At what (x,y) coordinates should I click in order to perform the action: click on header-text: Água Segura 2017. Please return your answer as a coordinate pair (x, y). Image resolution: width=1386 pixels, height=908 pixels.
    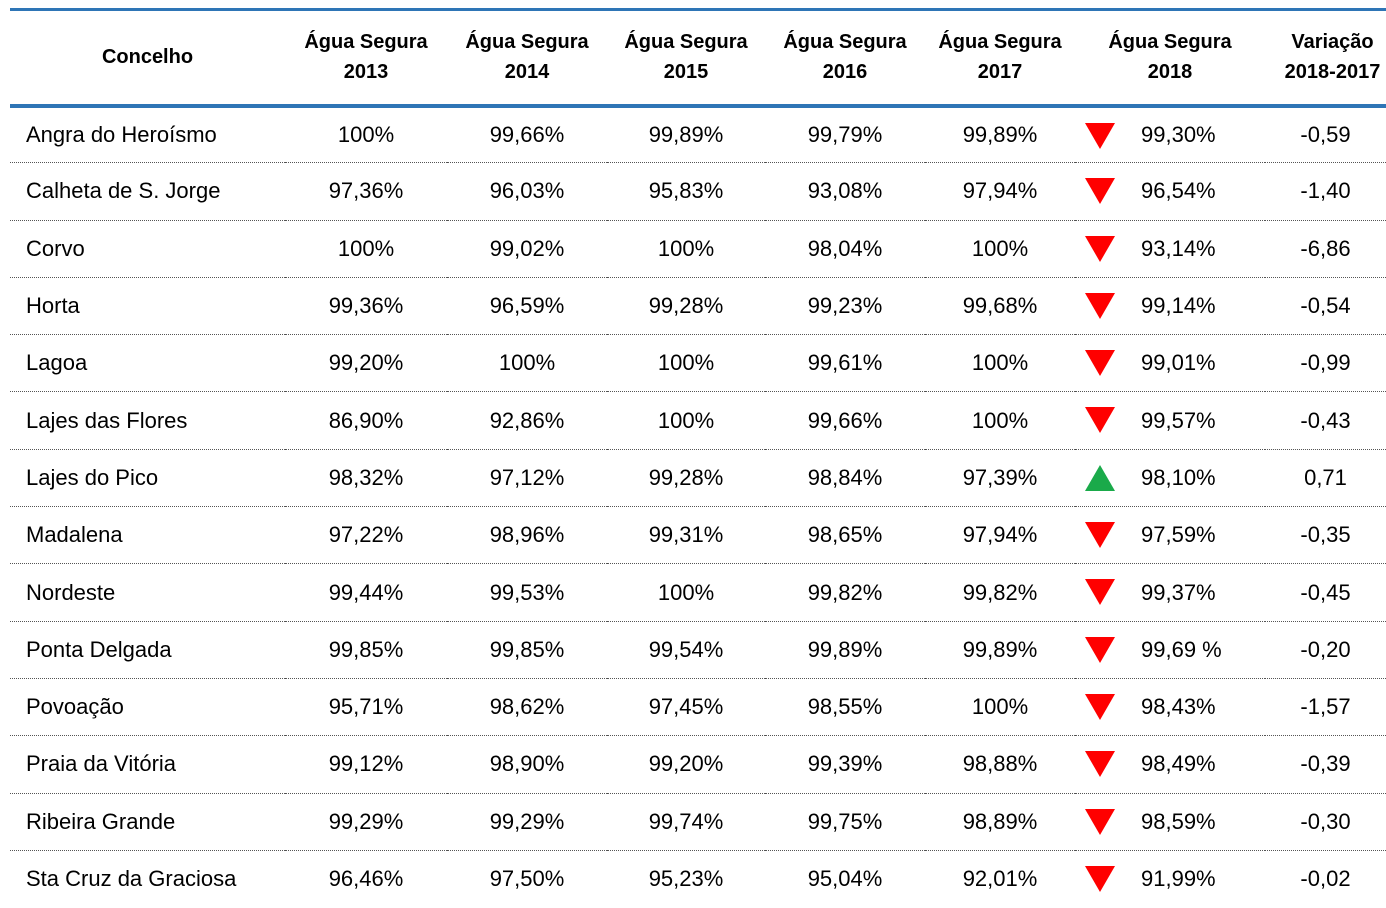
    Looking at the image, I should click on (1000, 57).